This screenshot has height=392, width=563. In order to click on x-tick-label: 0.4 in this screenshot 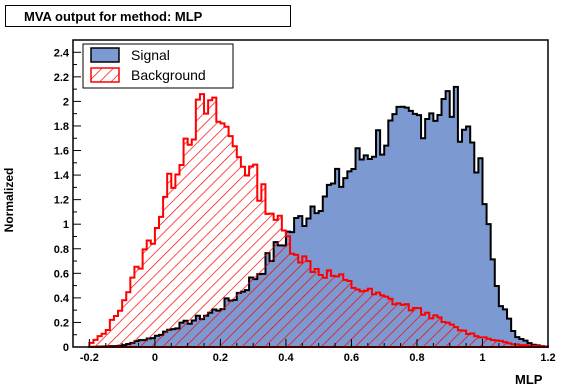, I will do `click(286, 358)`.